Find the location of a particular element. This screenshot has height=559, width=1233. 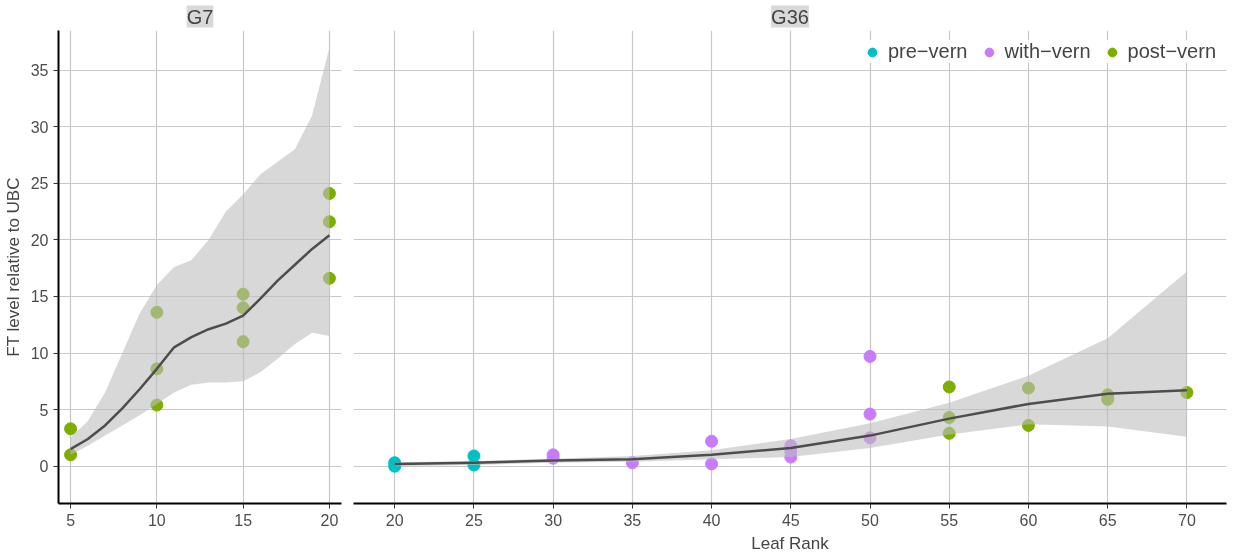

x-tick-label: 50 is located at coordinates (870, 520).